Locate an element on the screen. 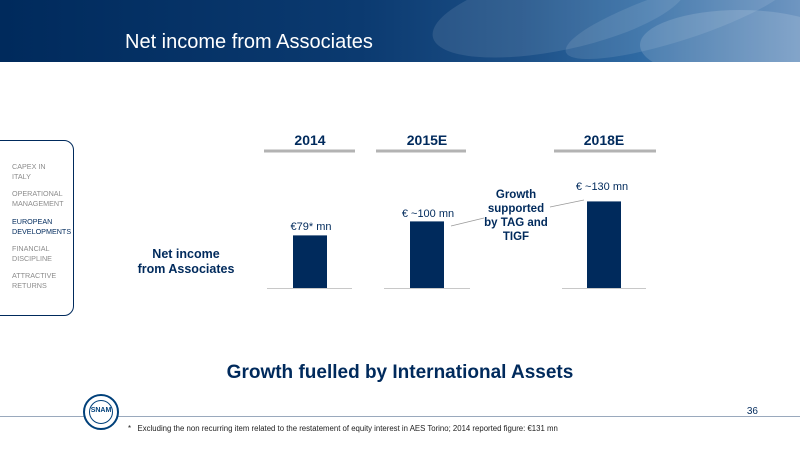 This screenshot has height=450, width=800. page-title: Net income from Associates is located at coordinates (249, 42).